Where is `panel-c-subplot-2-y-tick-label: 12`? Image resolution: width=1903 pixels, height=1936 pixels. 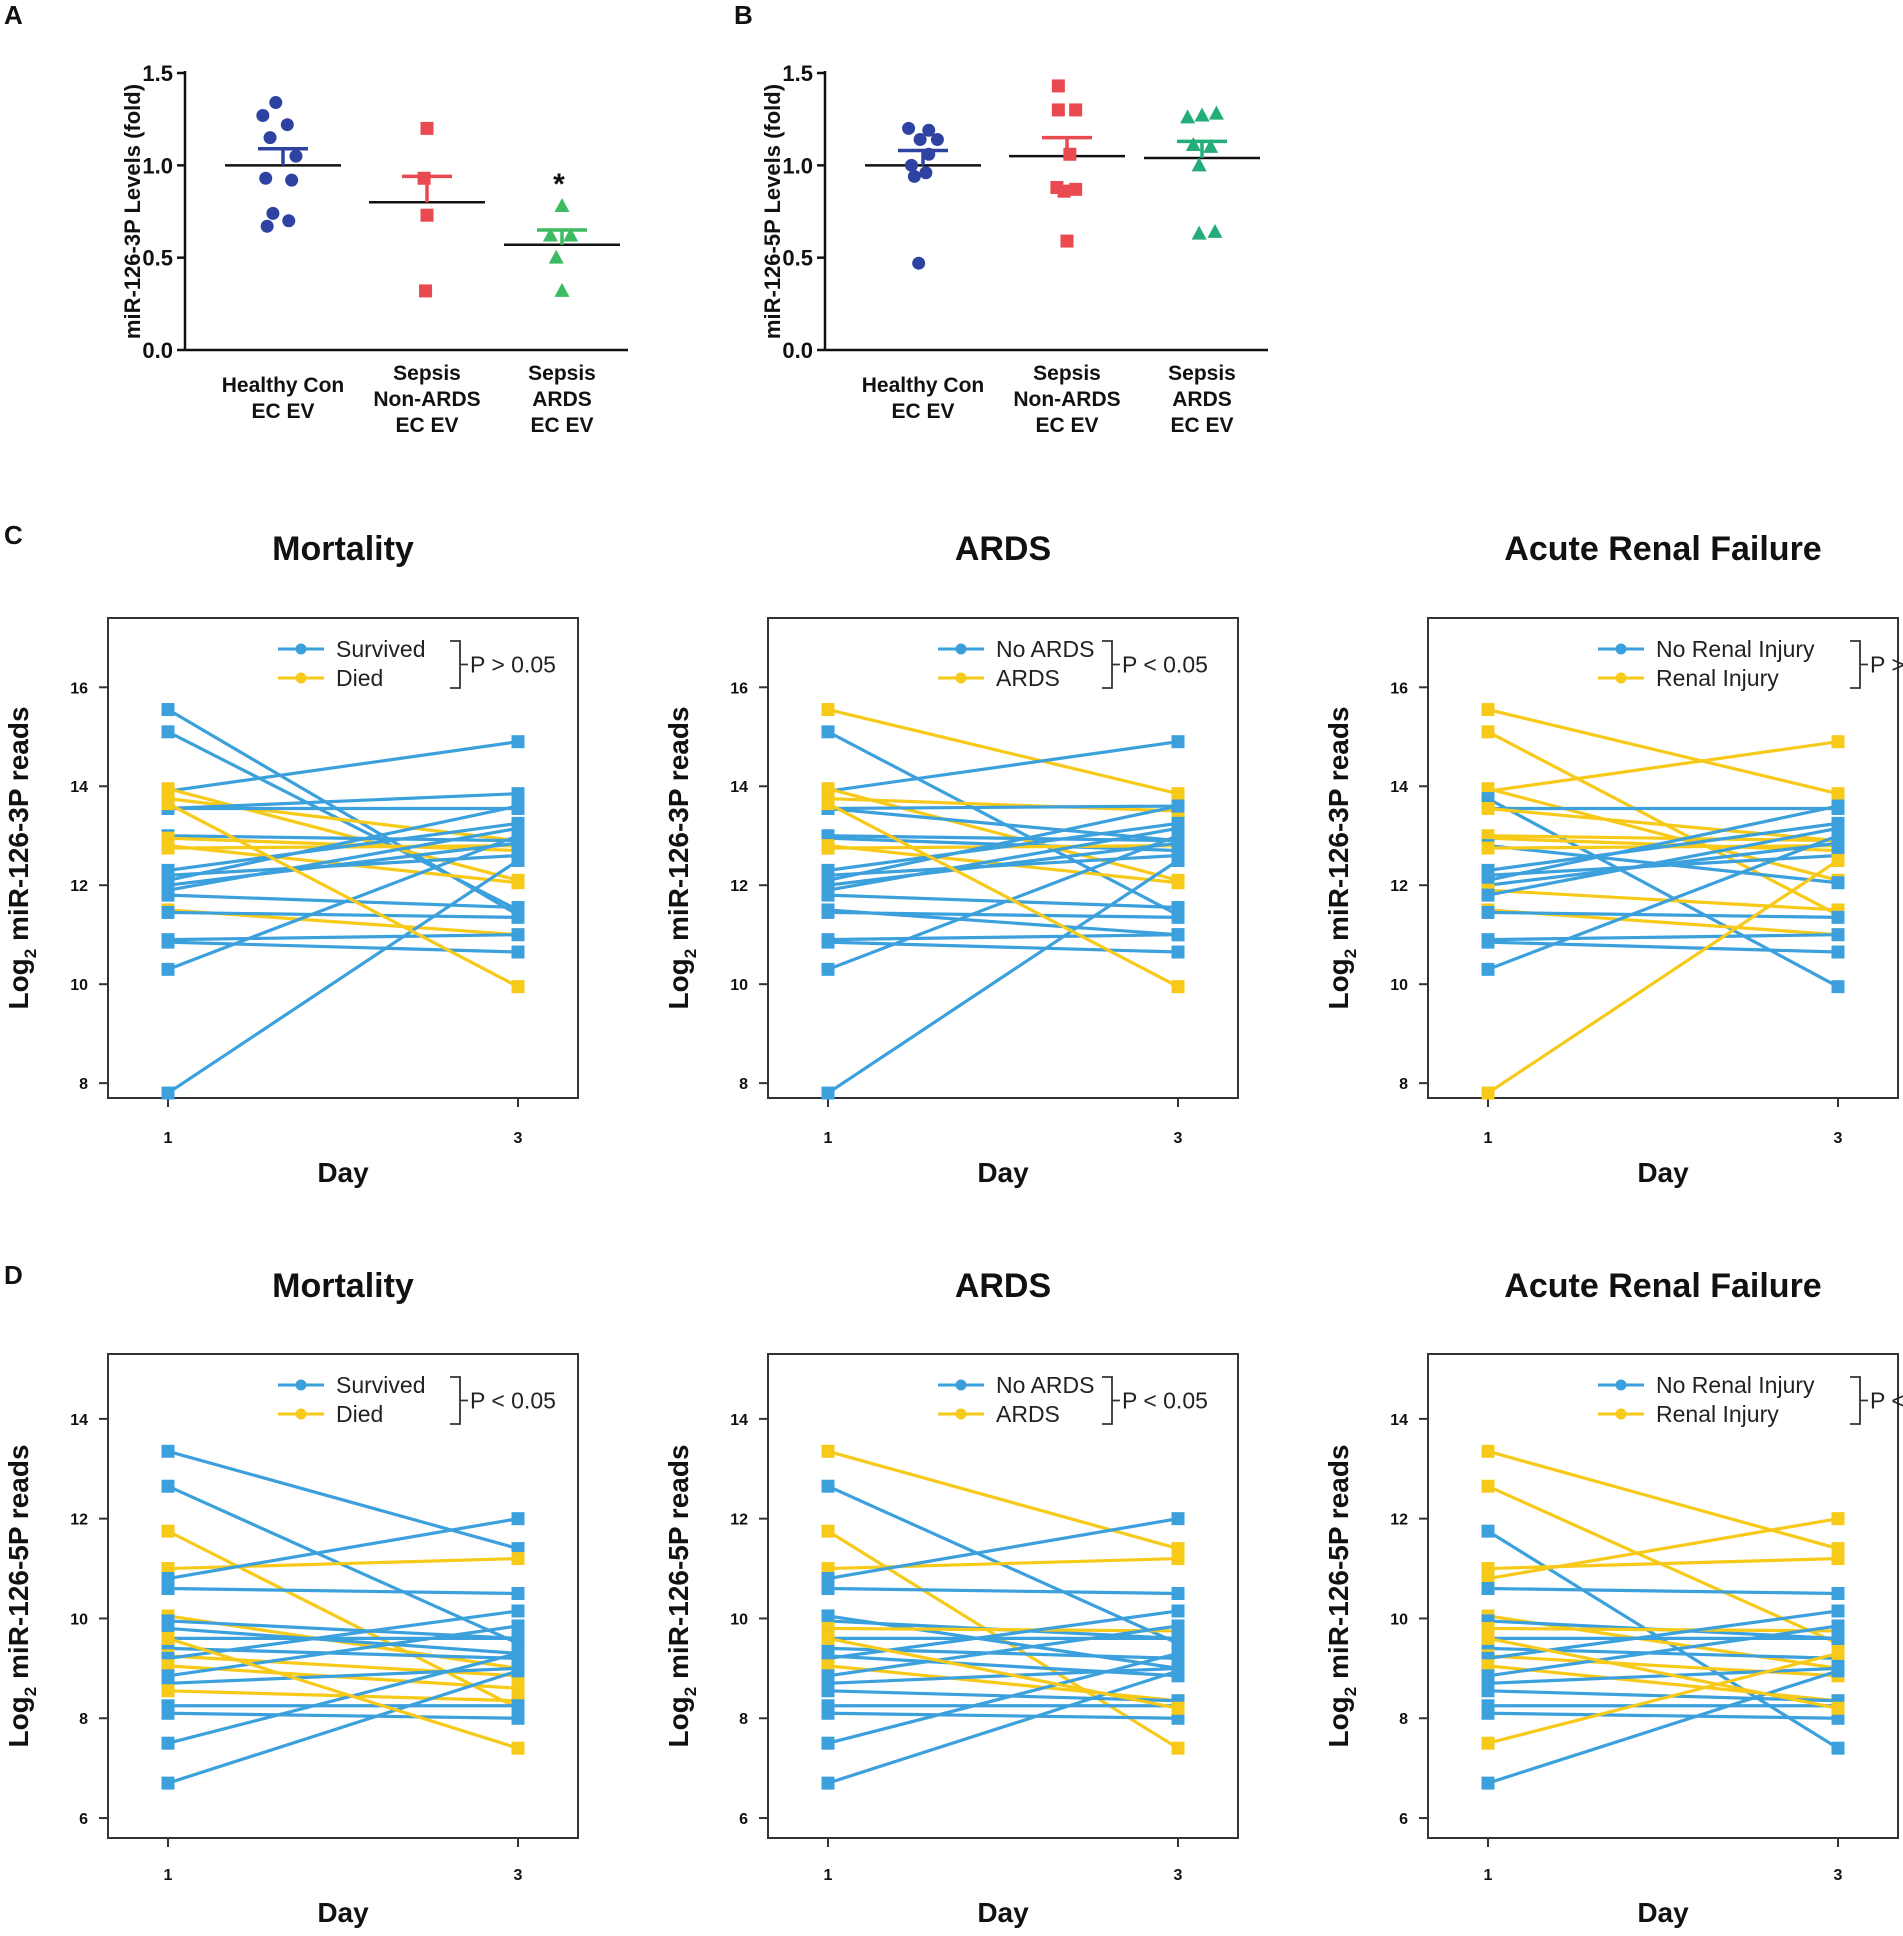 panel-c-subplot-2-y-tick-label: 12 is located at coordinates (739, 886).